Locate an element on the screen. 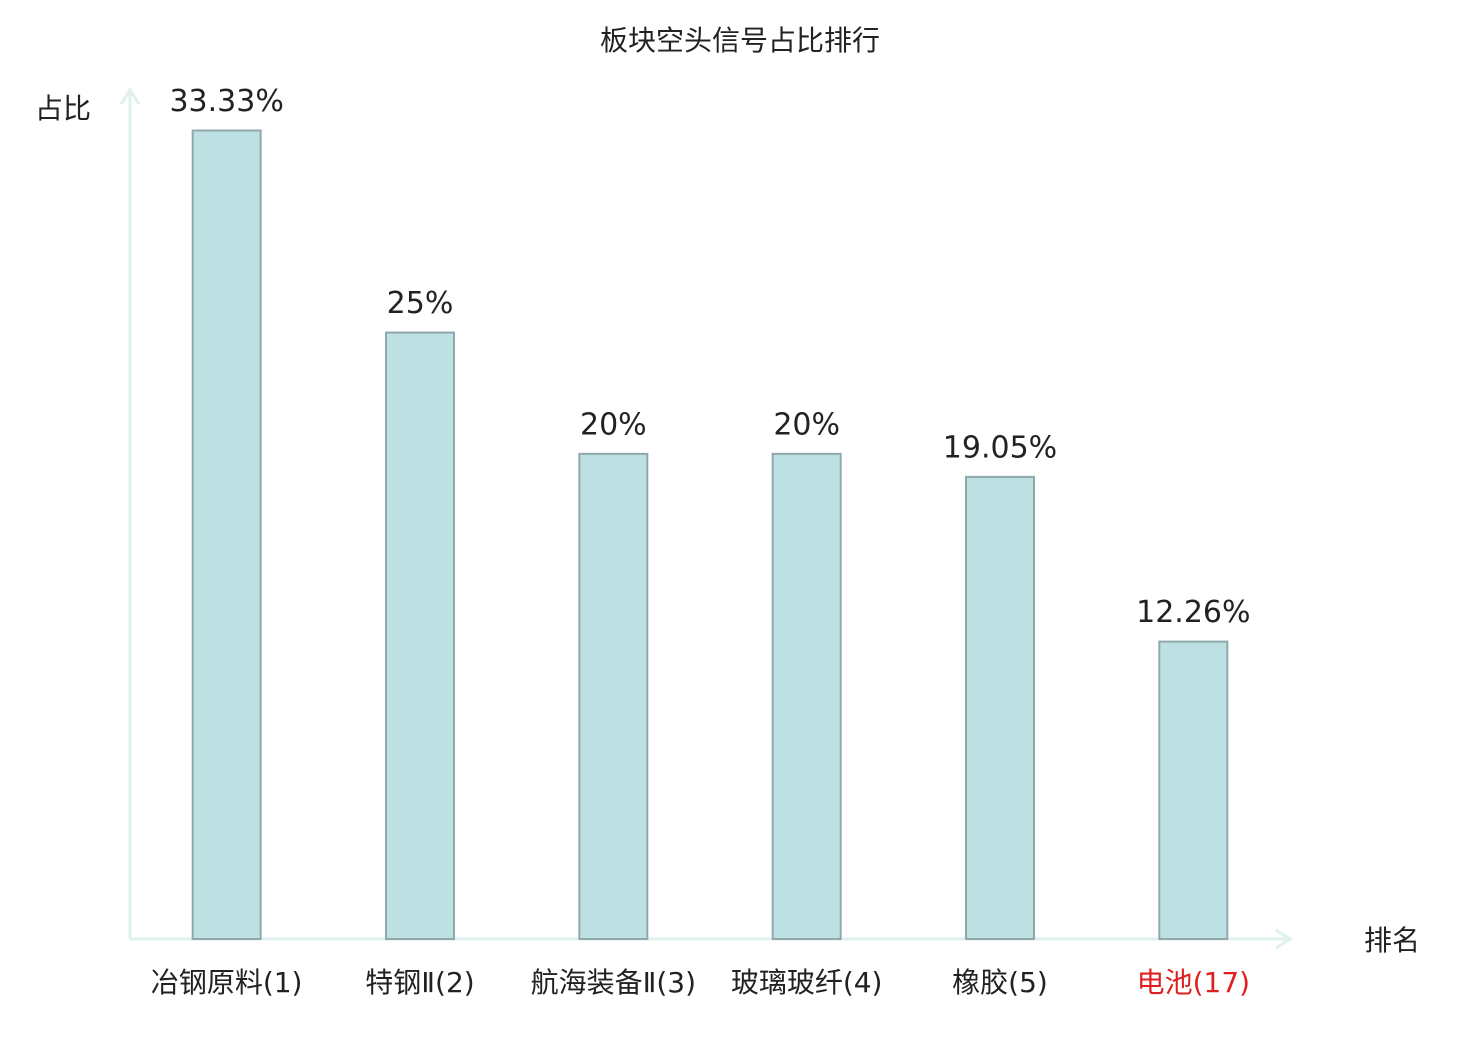  value-label: 12.26% is located at coordinates (1193, 612).